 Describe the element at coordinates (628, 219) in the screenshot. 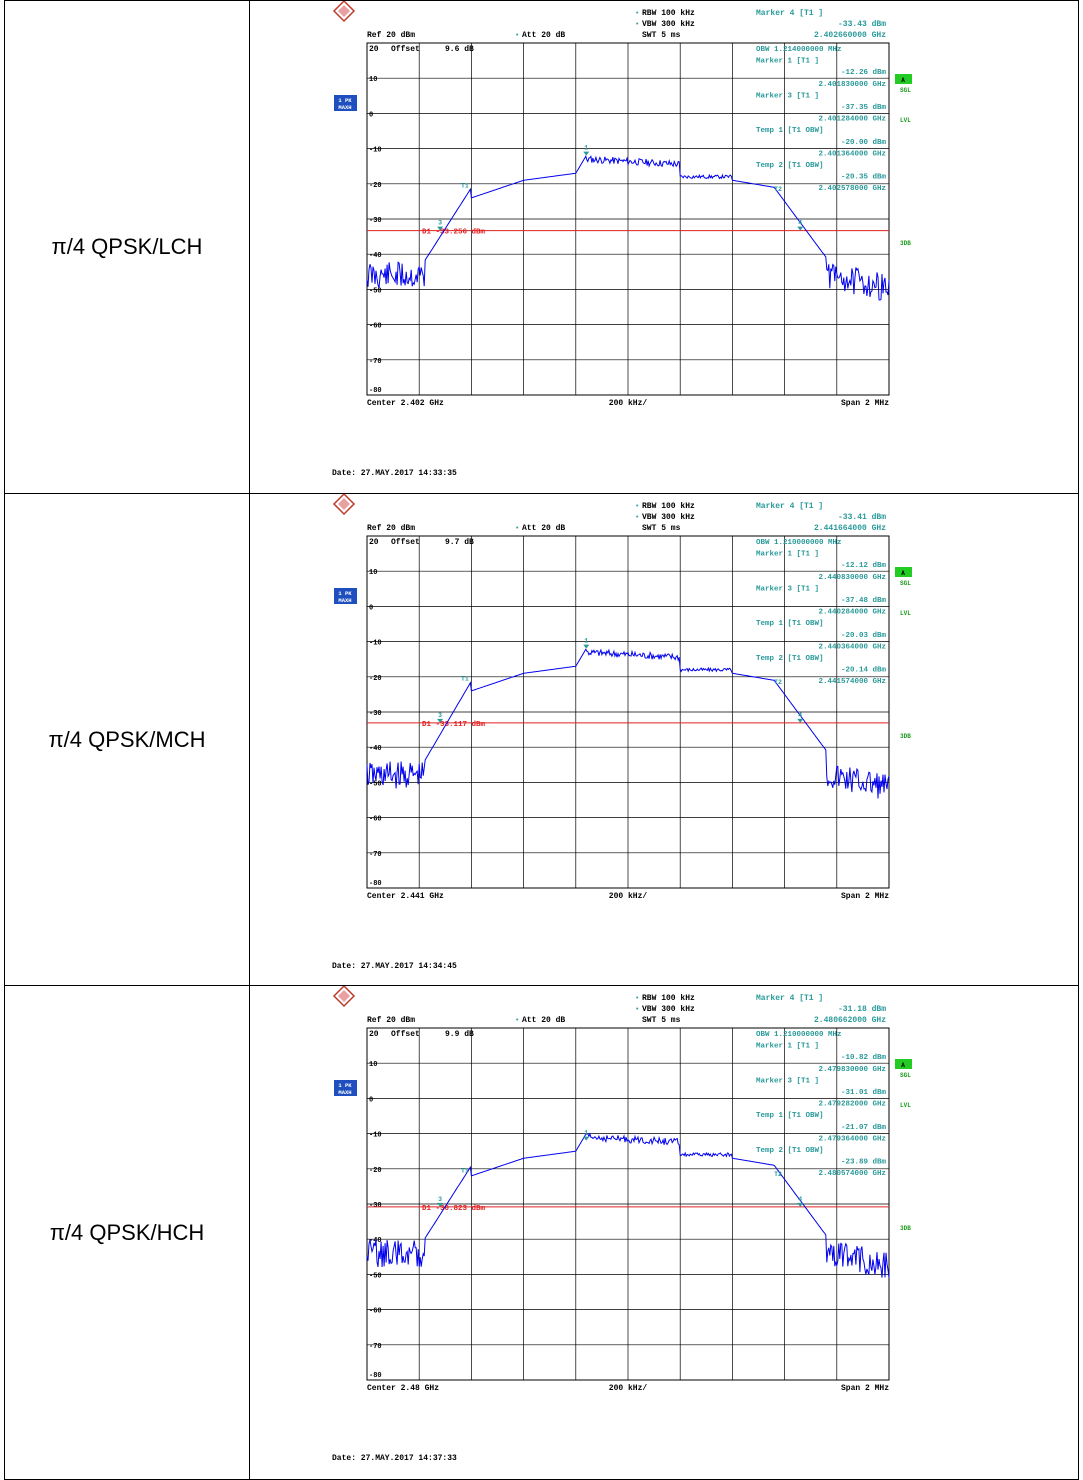

I see `graticule` at that location.